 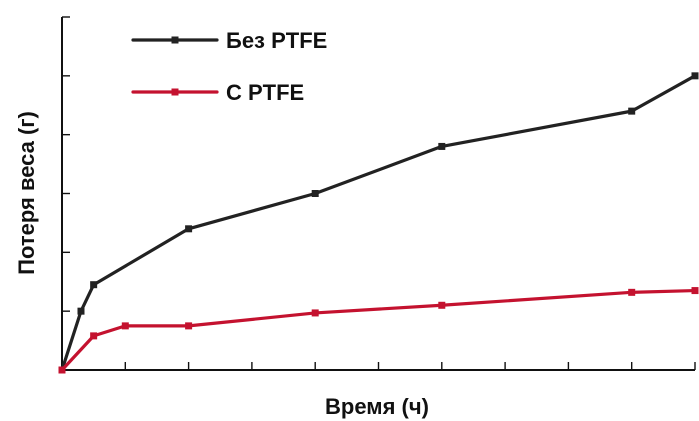 I want to click on x-ticks-group, so click(x=378, y=366).